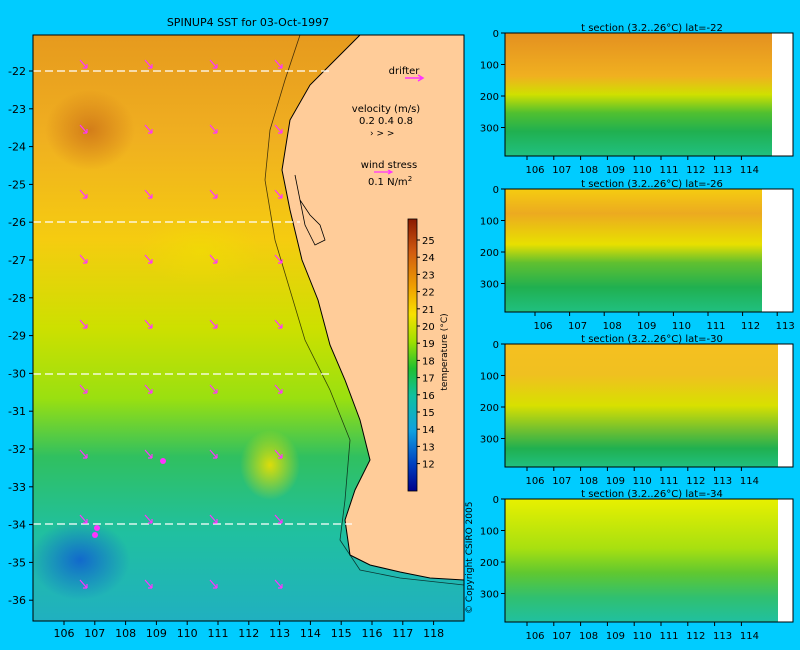 Image resolution: width=800 pixels, height=650 pixels. Describe the element at coordinates (17, 449) in the screenshot. I see `y-tick-label: -32` at that location.